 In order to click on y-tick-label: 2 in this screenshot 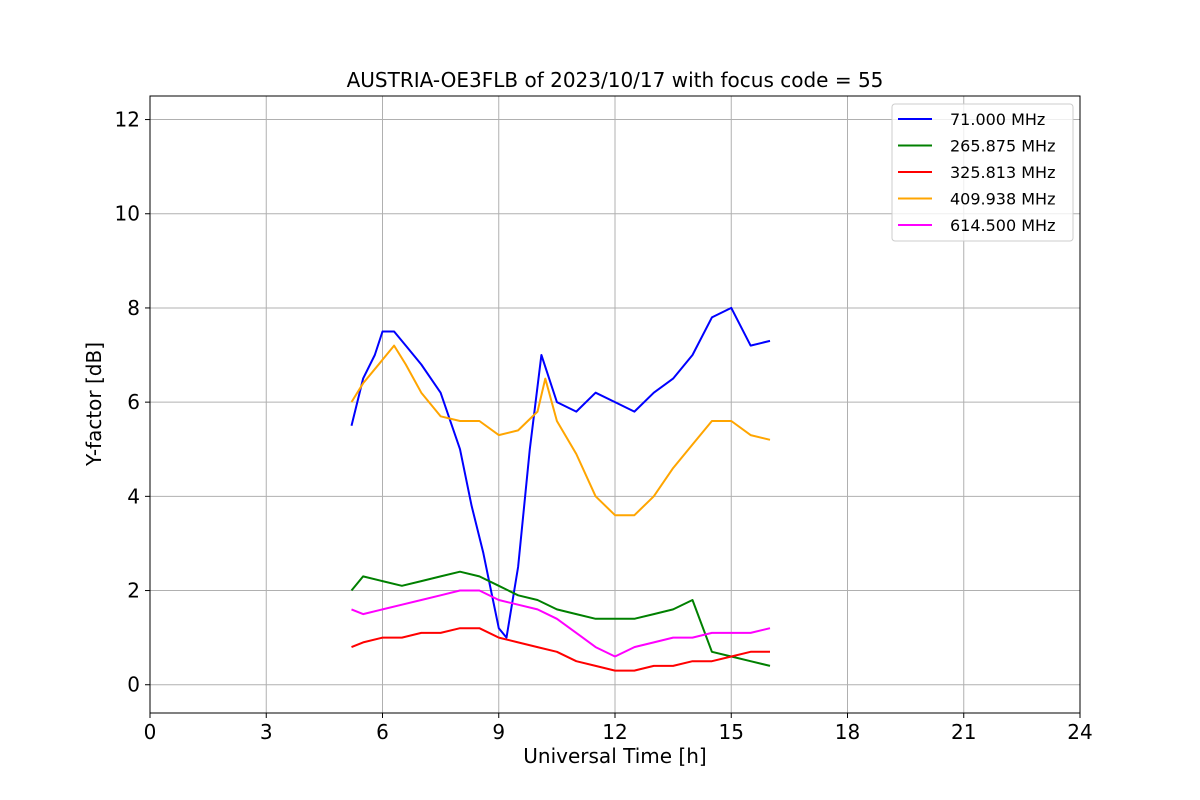, I will do `click(133, 591)`.